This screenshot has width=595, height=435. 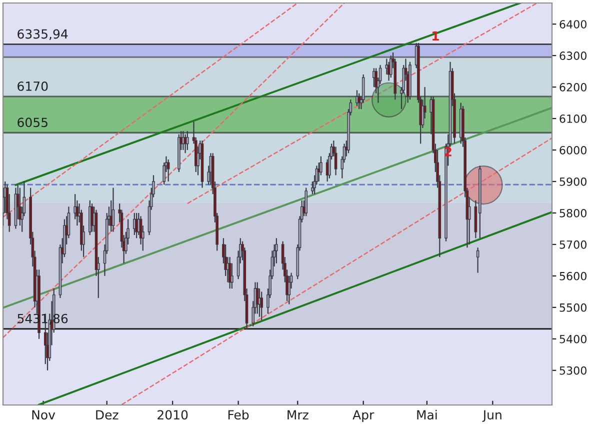 What do you see at coordinates (44, 415) in the screenshot?
I see `x-tick-label: Nov` at bounding box center [44, 415].